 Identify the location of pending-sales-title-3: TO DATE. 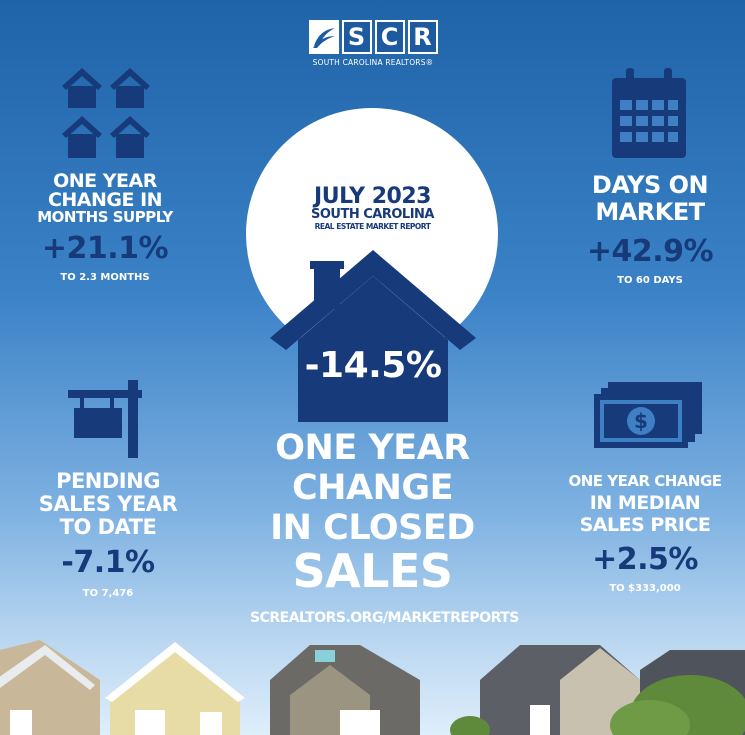
(108, 527).